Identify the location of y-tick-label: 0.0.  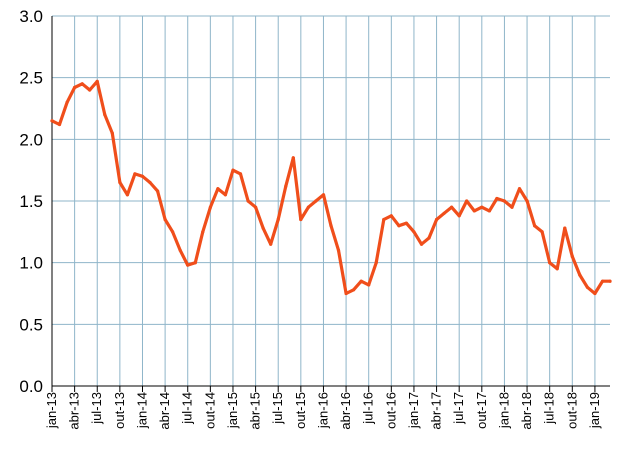
(31, 386).